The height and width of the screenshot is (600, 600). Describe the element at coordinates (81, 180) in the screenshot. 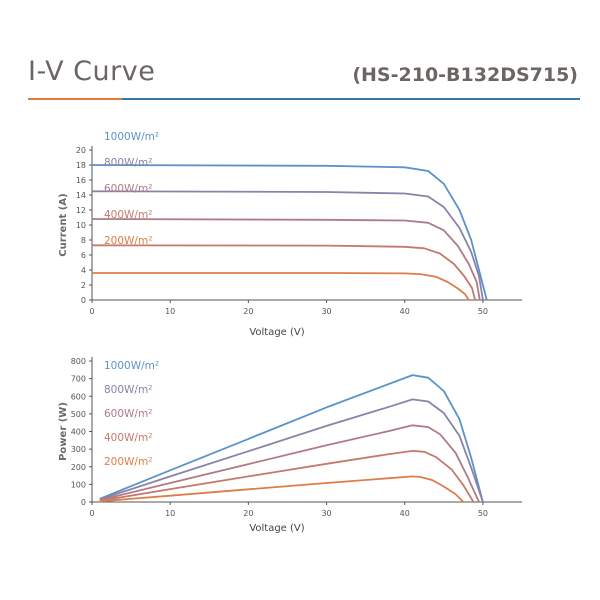

I see `iv-y-tick-label: 16` at that location.